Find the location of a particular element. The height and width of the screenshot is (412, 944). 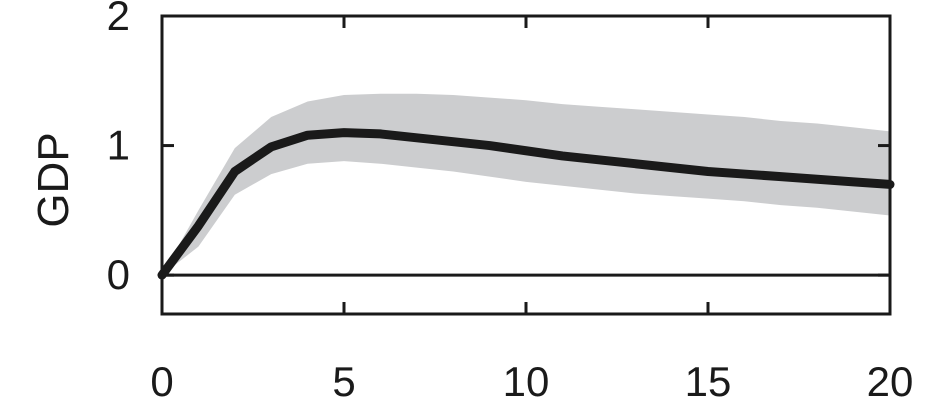

x-tick-label: 20 is located at coordinates (890, 381).